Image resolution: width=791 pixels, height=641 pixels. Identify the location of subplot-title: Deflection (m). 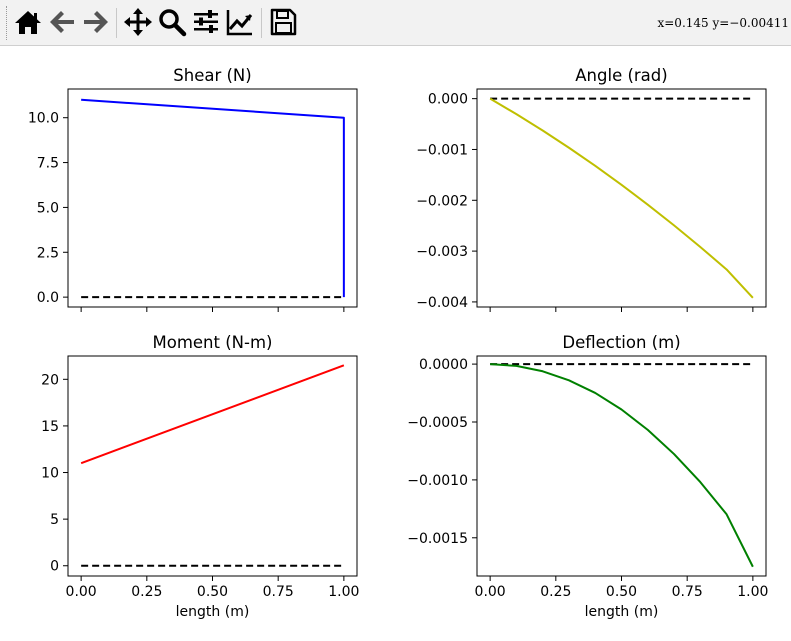
(621, 342).